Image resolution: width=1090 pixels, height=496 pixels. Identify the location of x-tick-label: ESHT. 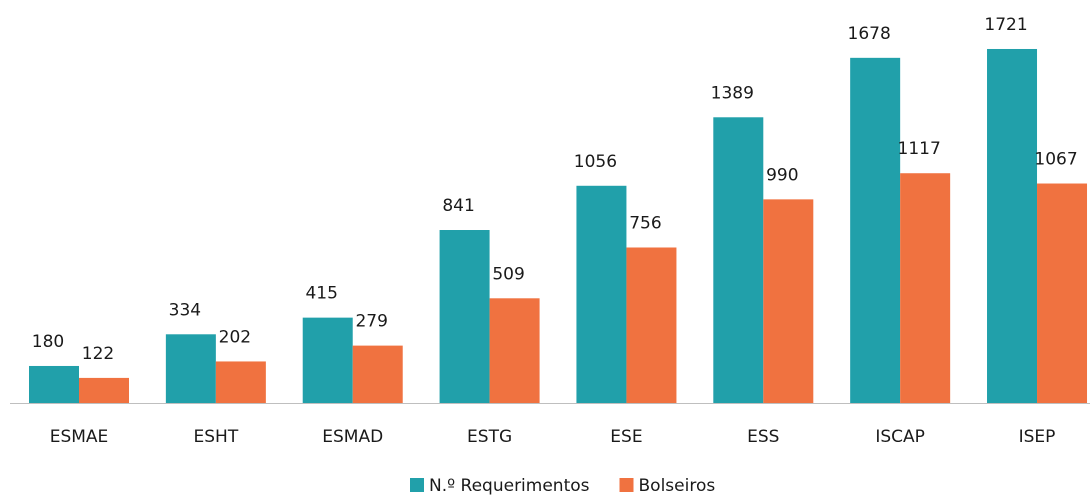
(216, 437).